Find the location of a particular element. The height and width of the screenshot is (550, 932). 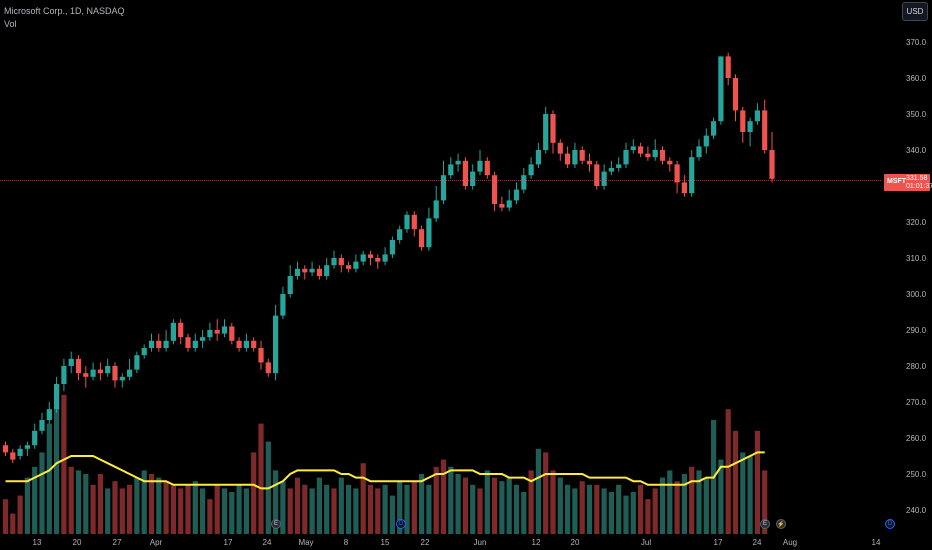

dividend-marker-1: D is located at coordinates (401, 524).